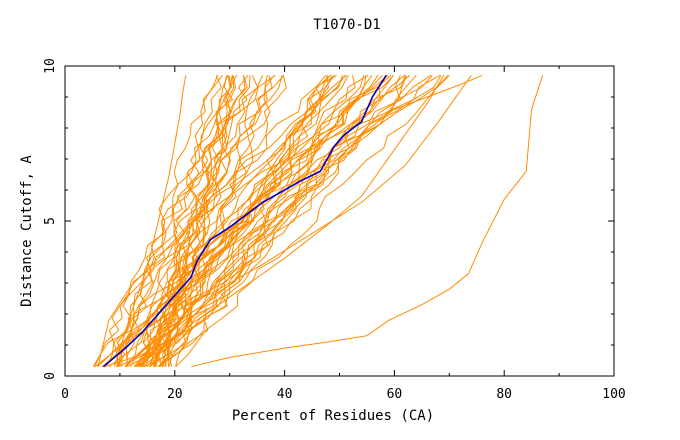 This screenshot has width=680, height=440. I want to click on chart-title: T1070-D1, so click(346, 25).